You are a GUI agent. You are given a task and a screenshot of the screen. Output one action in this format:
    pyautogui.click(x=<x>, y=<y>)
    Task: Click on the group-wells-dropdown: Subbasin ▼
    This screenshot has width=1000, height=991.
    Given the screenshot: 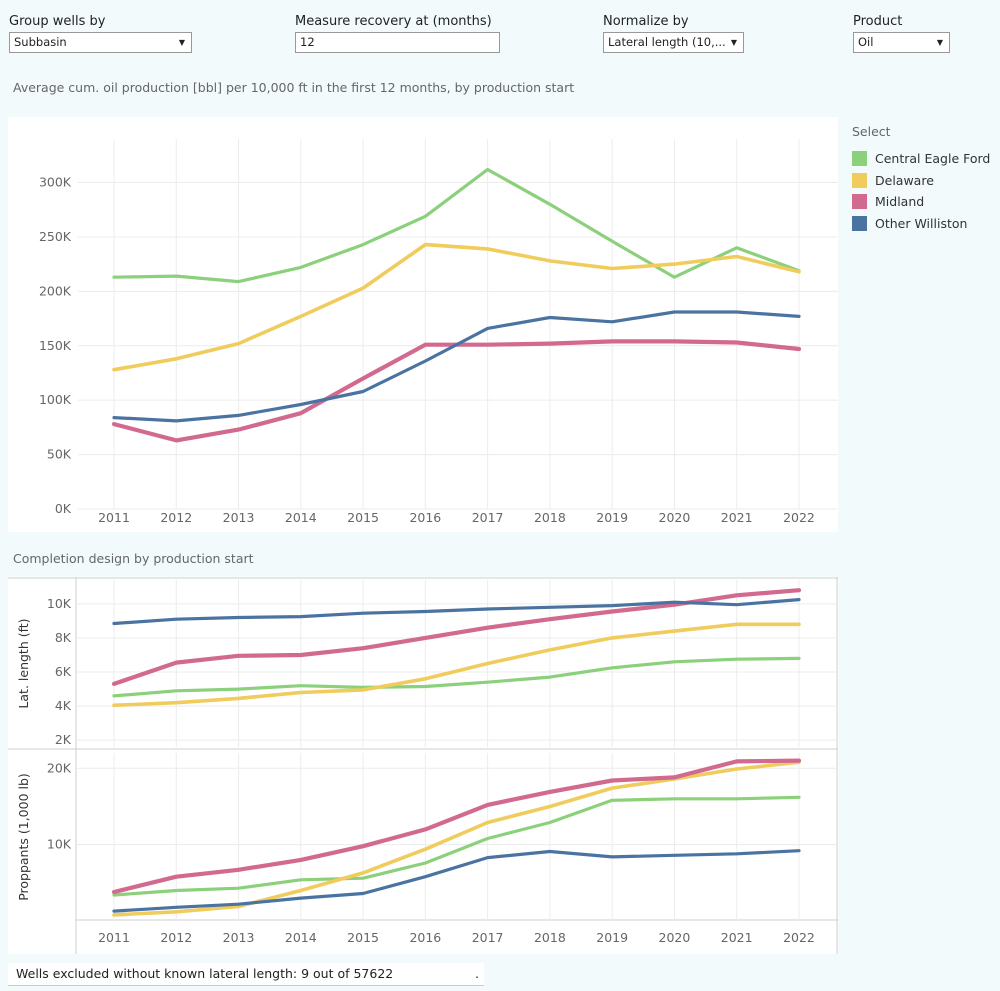 What is the action you would take?
    pyautogui.click(x=100, y=42)
    